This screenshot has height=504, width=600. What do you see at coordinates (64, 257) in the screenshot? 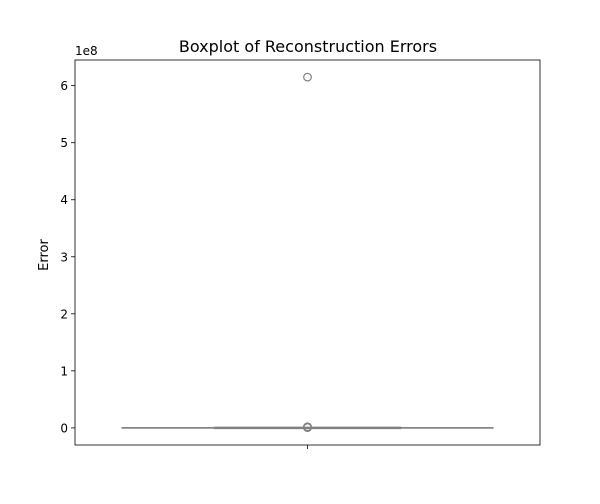
I see `y-tick-label: 3` at bounding box center [64, 257].